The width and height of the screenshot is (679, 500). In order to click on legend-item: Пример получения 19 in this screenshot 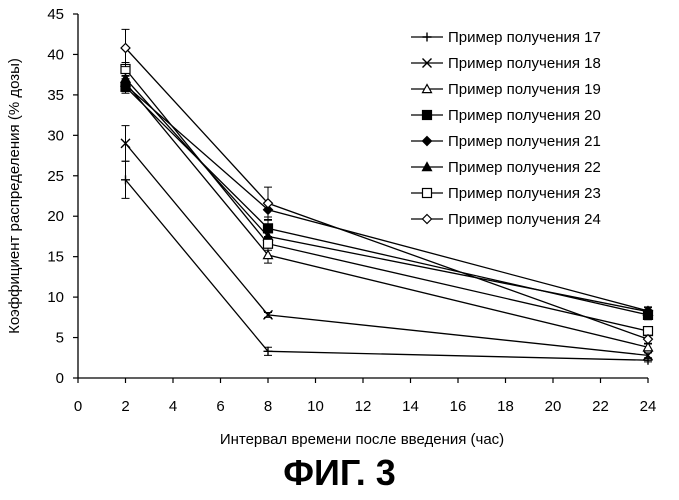, I will do `click(506, 89)`.